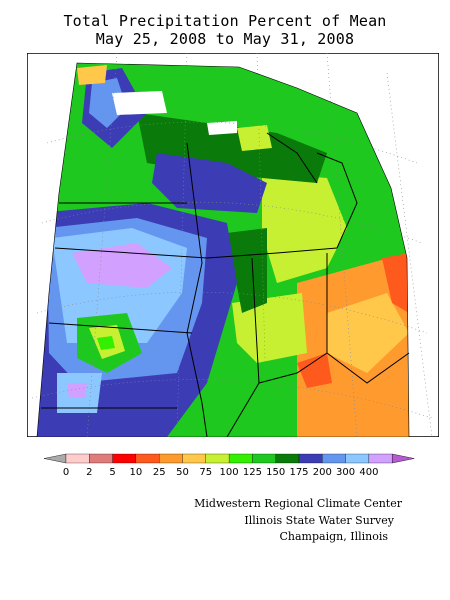 This screenshot has width=450, height=600. I want to click on legend-tick-label: 75, so click(205, 472).